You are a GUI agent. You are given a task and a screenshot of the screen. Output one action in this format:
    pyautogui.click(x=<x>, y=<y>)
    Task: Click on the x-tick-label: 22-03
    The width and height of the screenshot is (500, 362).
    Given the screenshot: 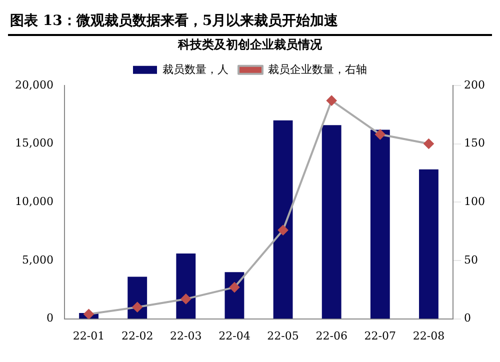 What is the action you would take?
    pyautogui.click(x=186, y=335)
    